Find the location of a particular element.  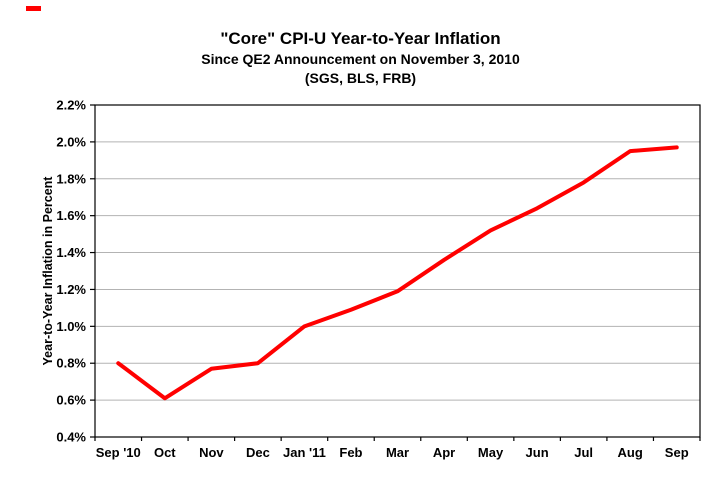

x-axis-category-label: Sep is located at coordinates (677, 452).